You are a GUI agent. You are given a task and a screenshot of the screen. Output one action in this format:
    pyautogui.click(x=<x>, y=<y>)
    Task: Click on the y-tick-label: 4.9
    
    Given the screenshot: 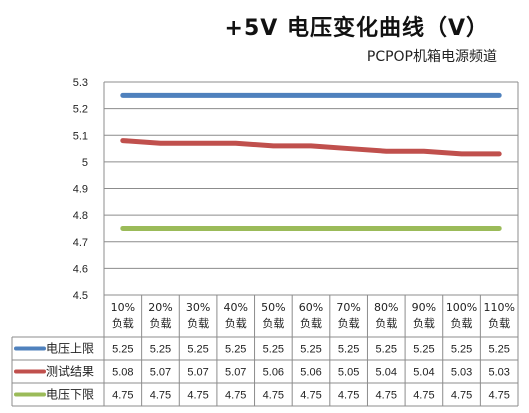 What is the action you would take?
    pyautogui.click(x=80, y=190)
    